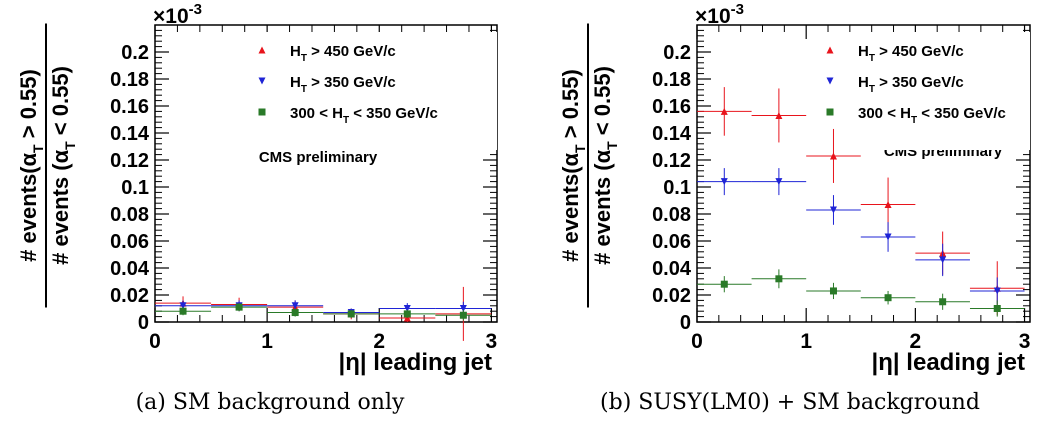  What do you see at coordinates (790, 402) in the screenshot?
I see `caption-b: (b) SUSY(LM0) + SM background` at bounding box center [790, 402].